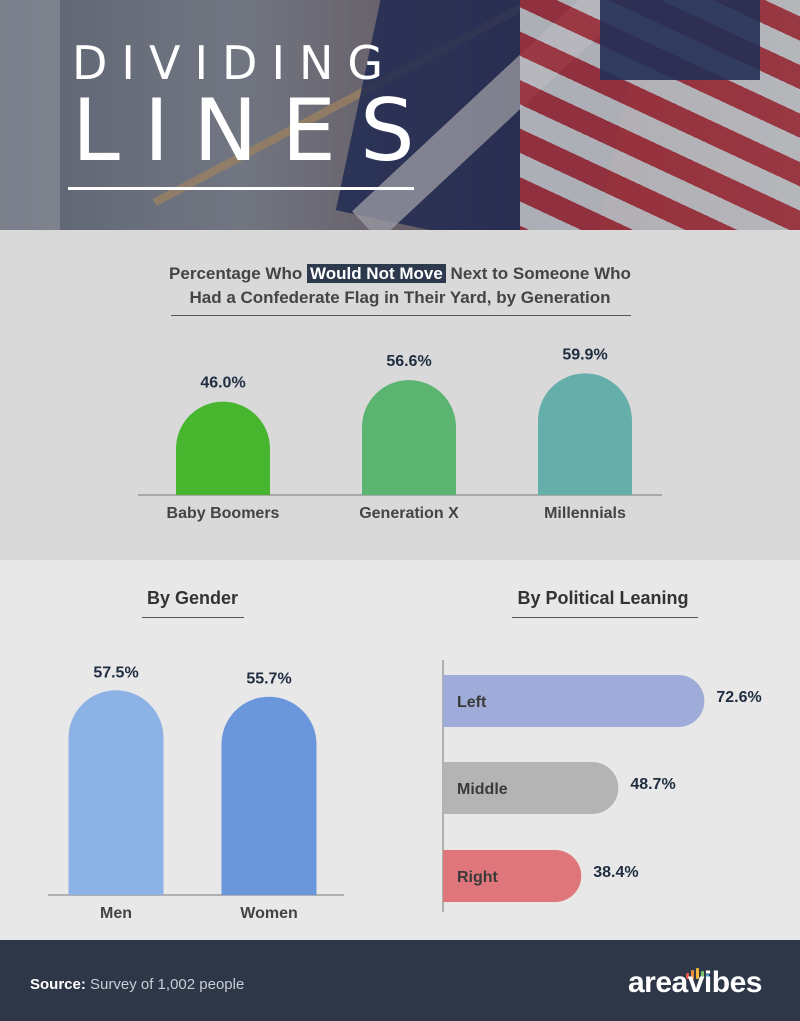  I want to click on page-title-line2: LINES, so click(255, 131).